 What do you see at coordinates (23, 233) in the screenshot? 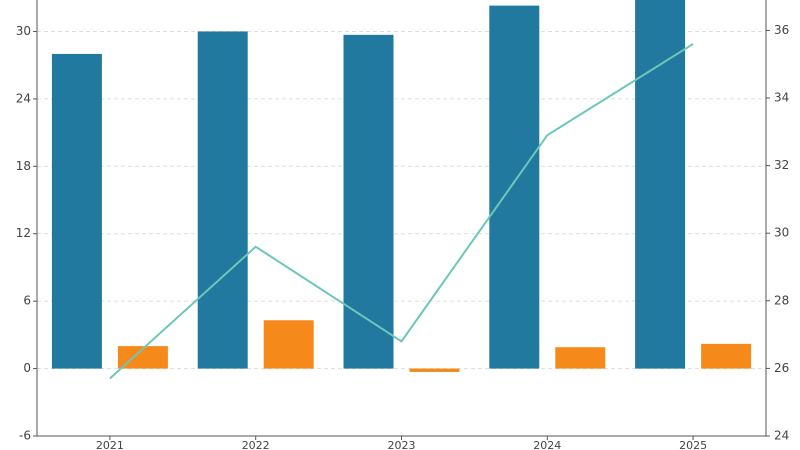
I see `y-tick-label: 12` at bounding box center [23, 233].